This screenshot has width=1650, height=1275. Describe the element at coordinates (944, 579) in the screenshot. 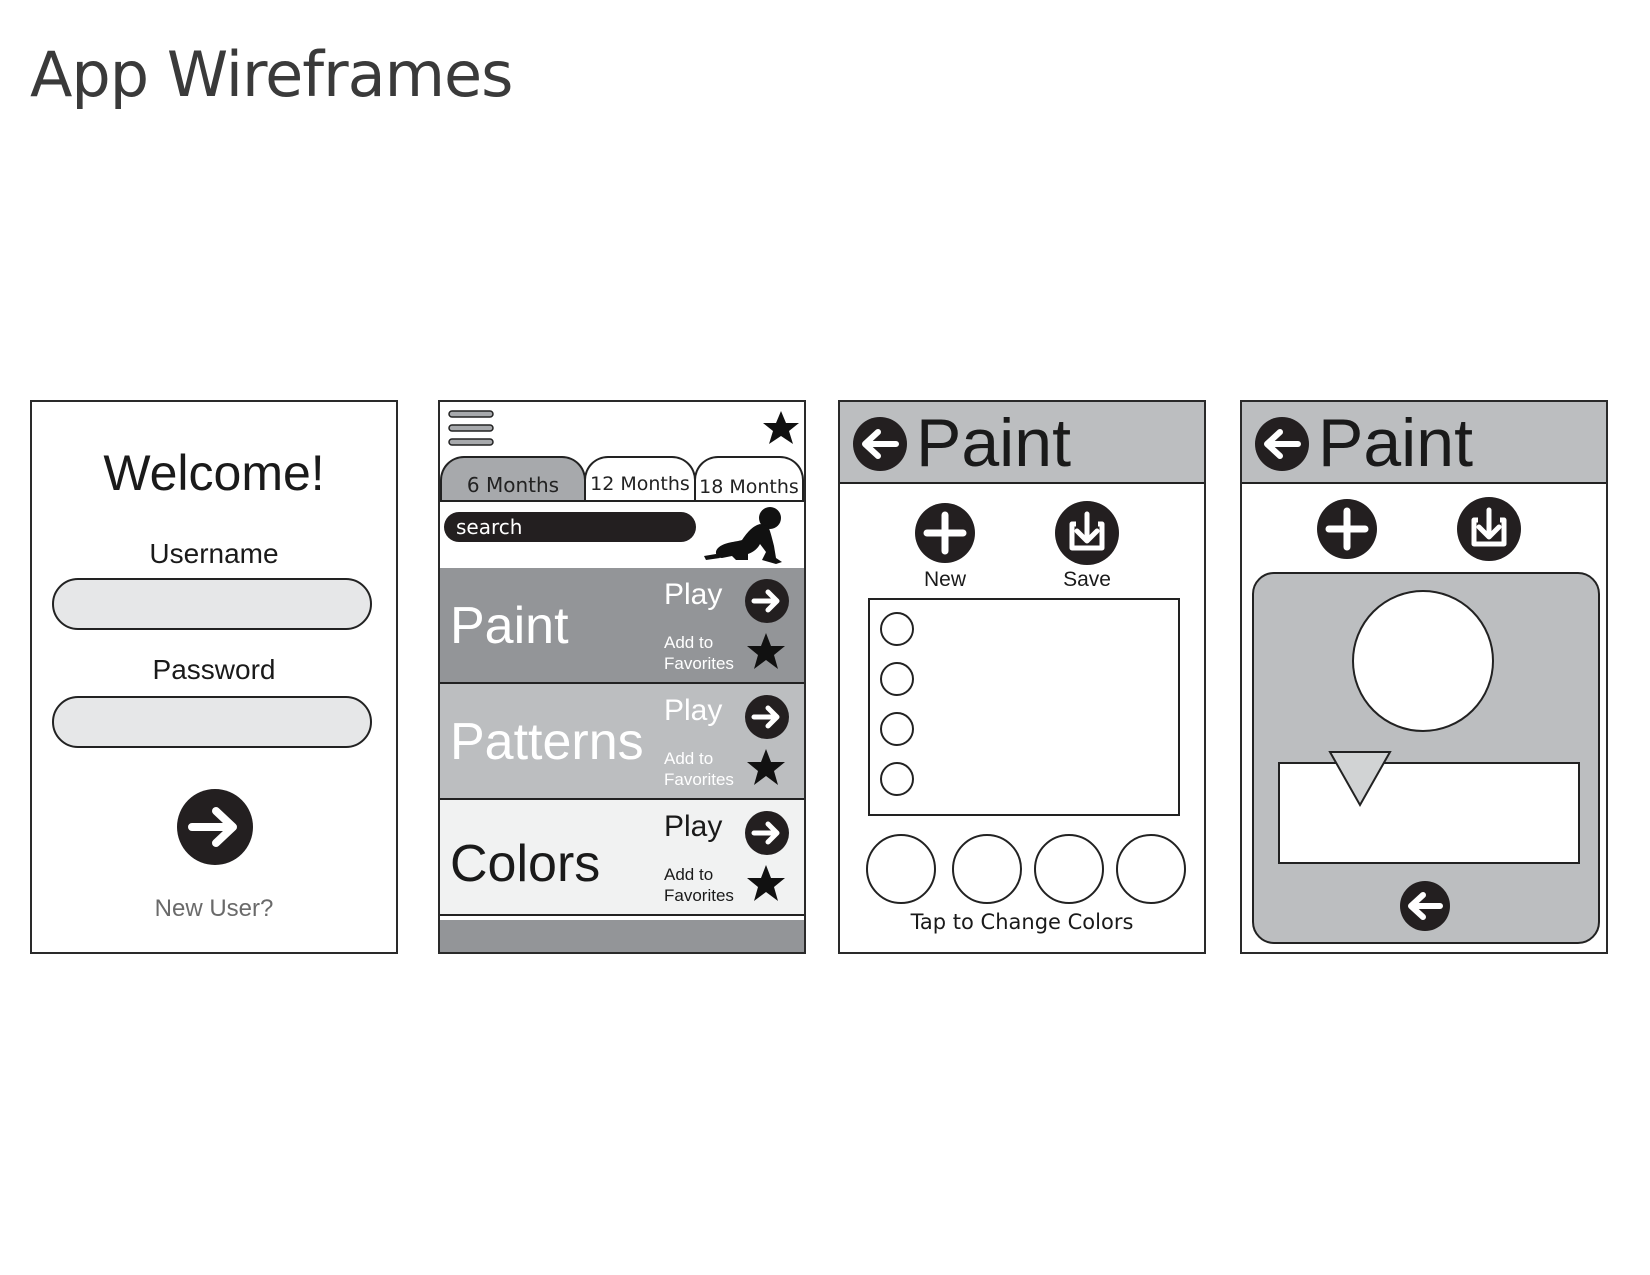

I see `new-label: New` at that location.